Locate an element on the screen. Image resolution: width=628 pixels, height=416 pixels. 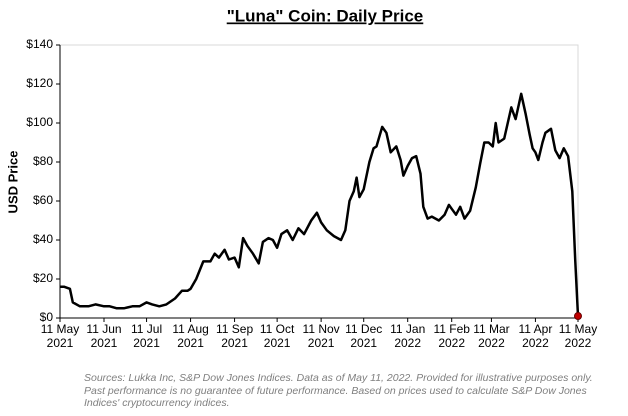
y-tick-label: $100 is located at coordinates (39, 122).